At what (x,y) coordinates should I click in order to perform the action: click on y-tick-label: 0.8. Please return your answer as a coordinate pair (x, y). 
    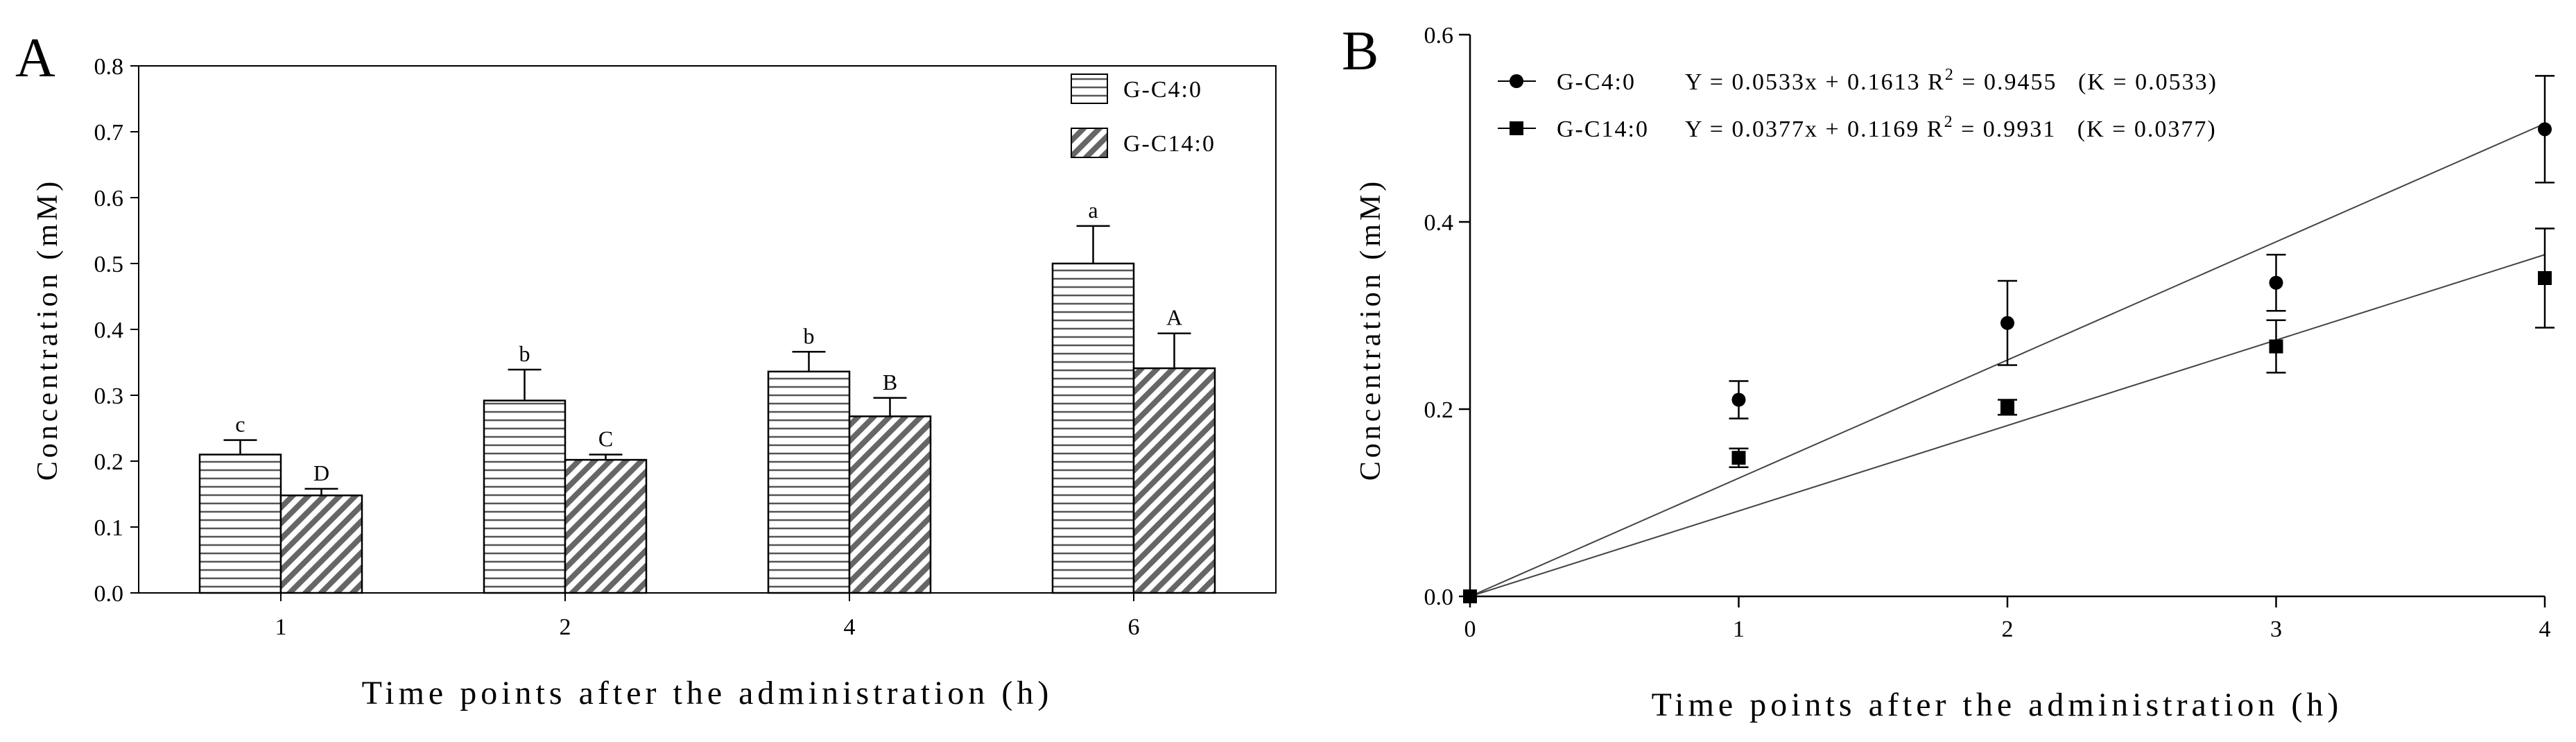
    Looking at the image, I should click on (109, 67).